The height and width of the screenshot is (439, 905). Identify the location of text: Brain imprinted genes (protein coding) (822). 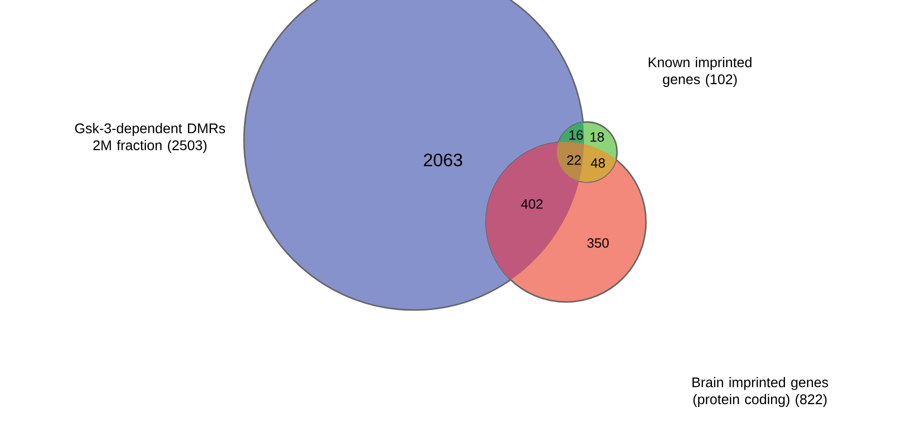
(760, 392).